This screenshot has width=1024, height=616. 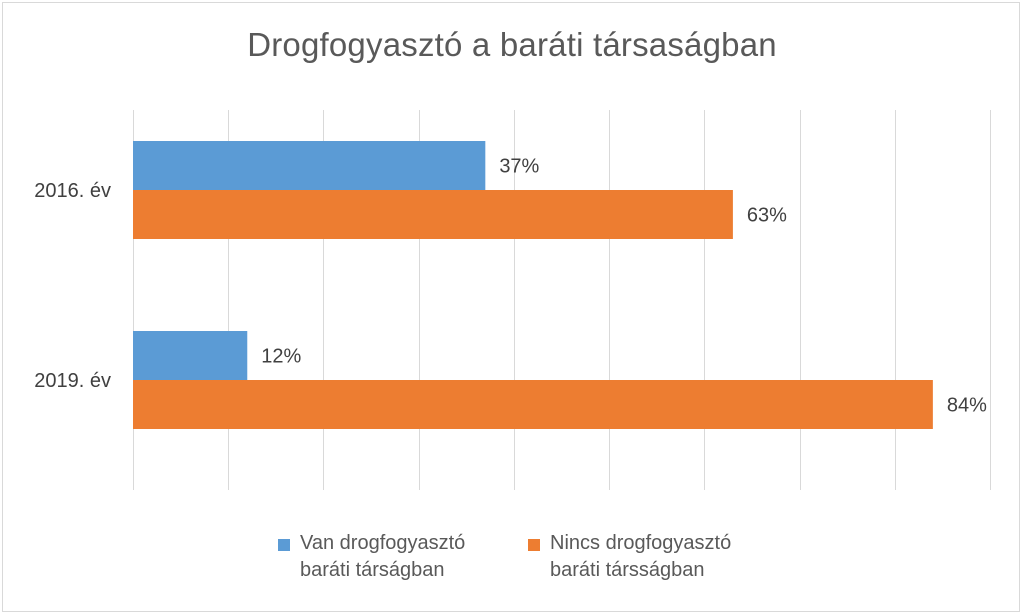 I want to click on data-label: 63%, so click(x=767, y=216).